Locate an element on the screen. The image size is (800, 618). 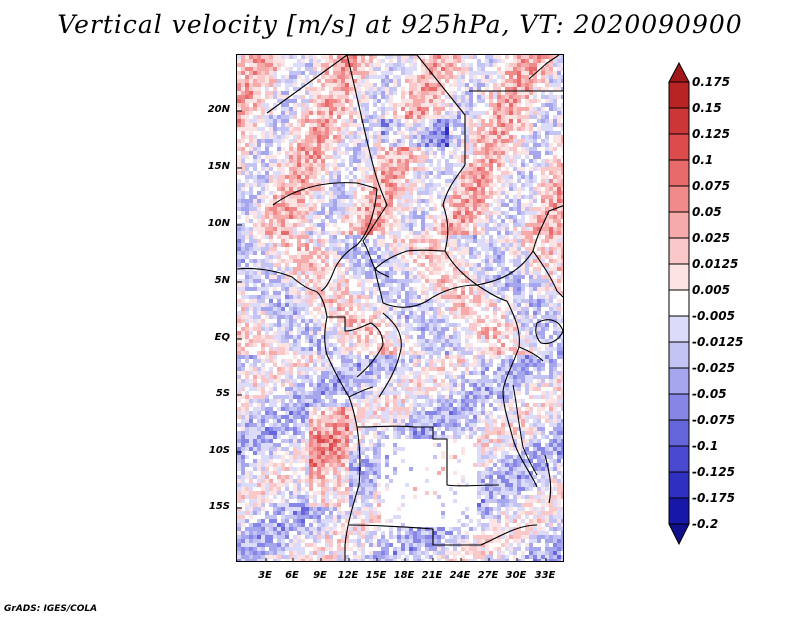
colorbar-label: -0.05 is located at coordinates (709, 394).